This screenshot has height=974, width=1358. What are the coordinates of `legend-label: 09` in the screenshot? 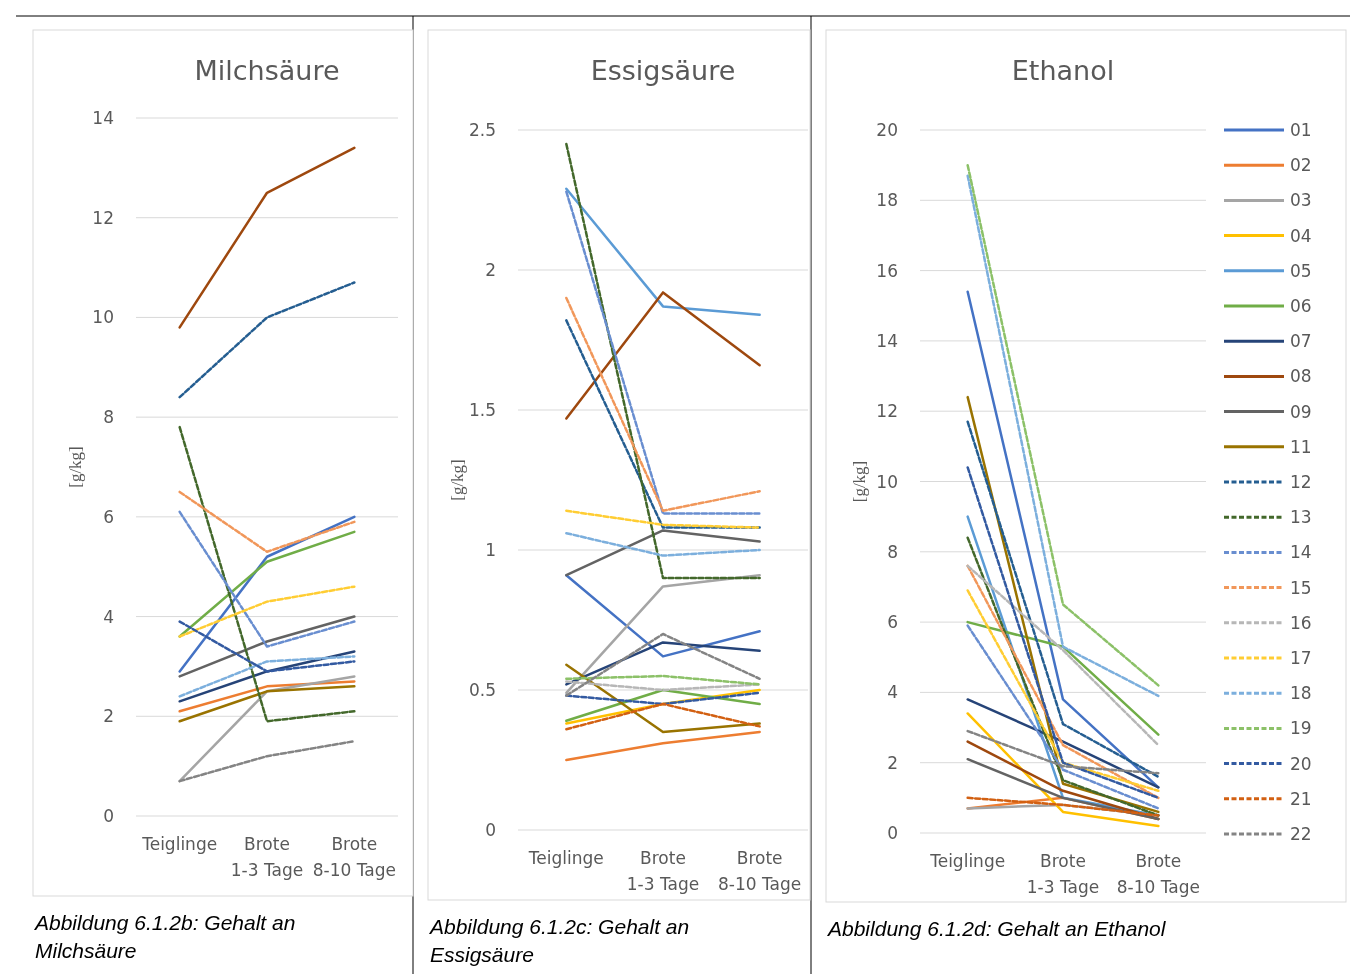 It's located at (1301, 411).